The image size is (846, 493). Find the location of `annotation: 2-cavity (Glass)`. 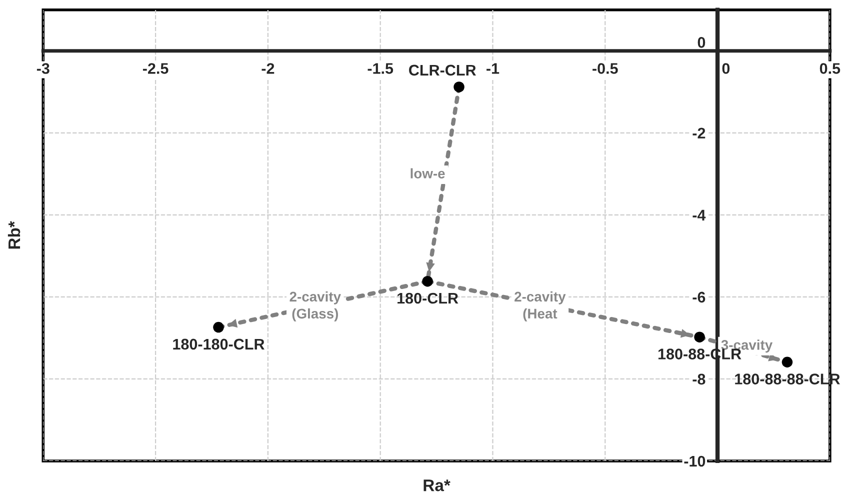

annotation: 2-cavity (Glass) is located at coordinates (315, 306).